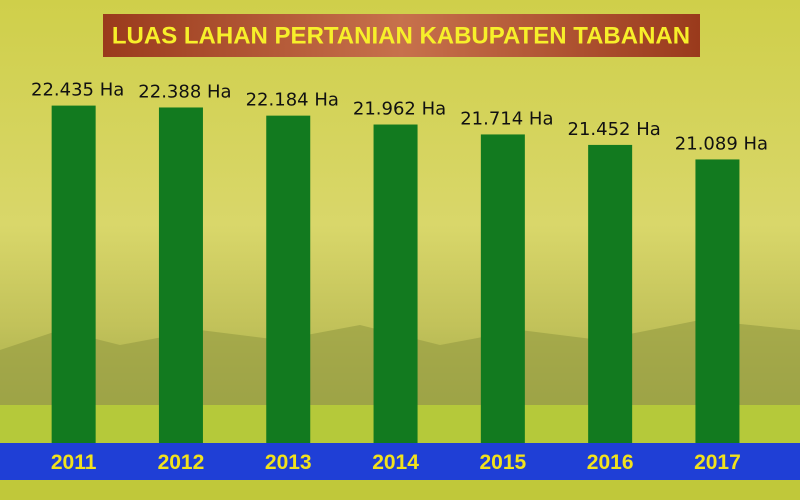 The height and width of the screenshot is (500, 800). I want to click on x-tick-label: 2011, so click(74, 462).